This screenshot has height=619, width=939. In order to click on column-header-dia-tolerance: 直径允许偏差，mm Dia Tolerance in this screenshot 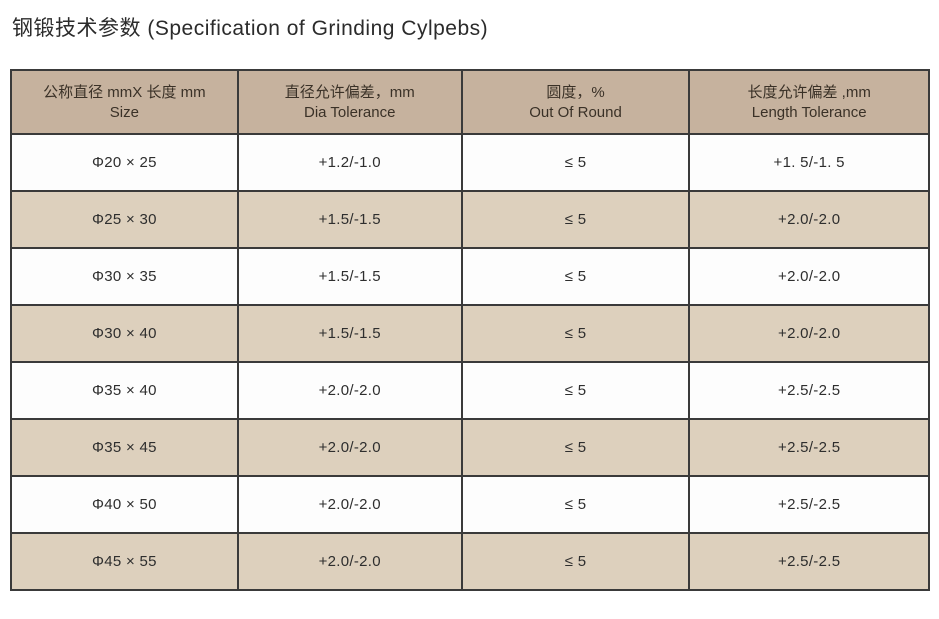, I will do `click(349, 102)`.